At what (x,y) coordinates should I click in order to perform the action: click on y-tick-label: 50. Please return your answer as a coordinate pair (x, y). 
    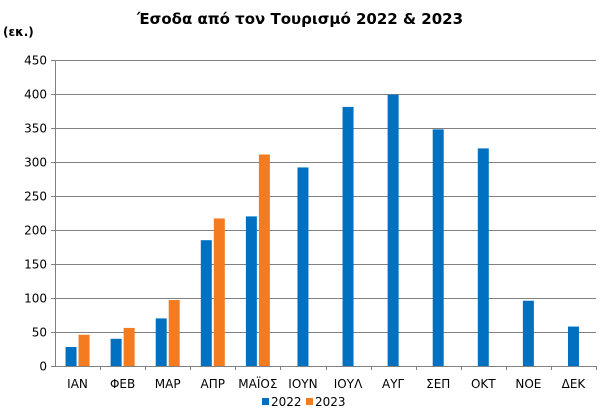
    Looking at the image, I should click on (39, 333).